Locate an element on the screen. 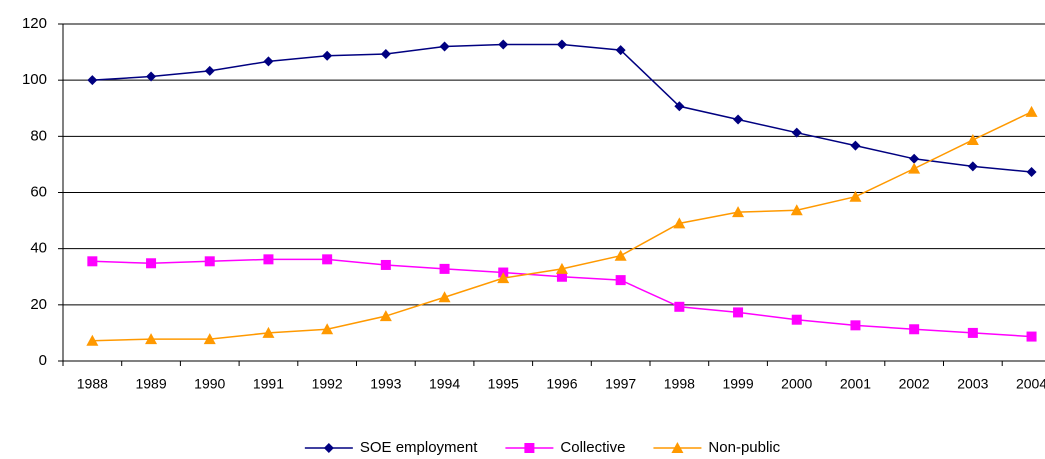  x-tick-label: 2001 is located at coordinates (855, 384).